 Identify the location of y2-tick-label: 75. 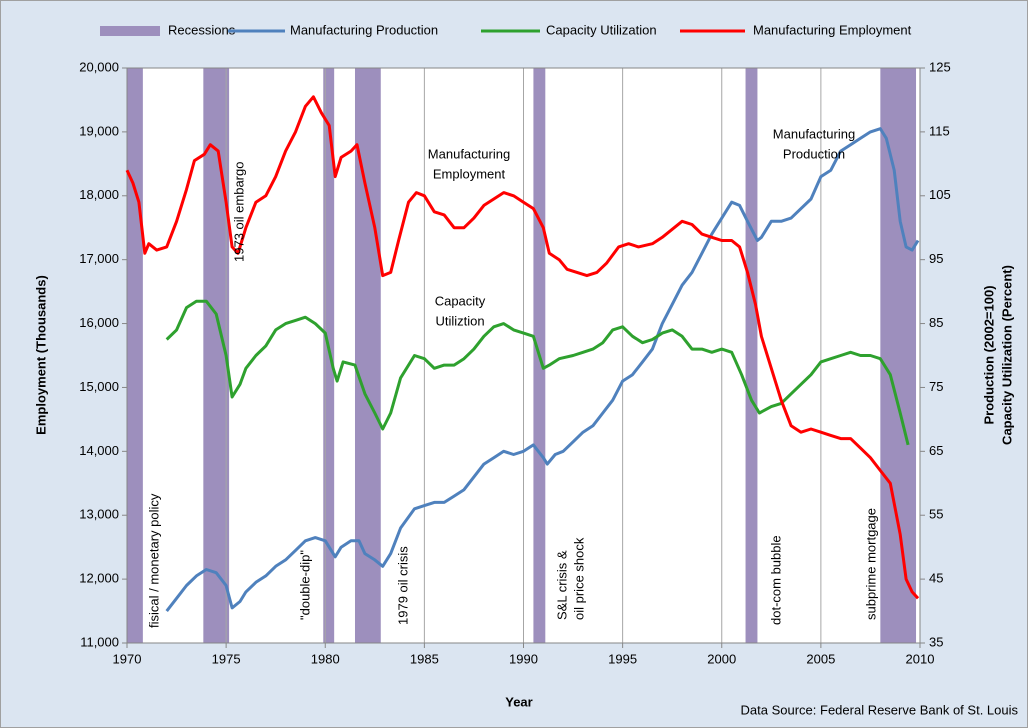
(936, 386).